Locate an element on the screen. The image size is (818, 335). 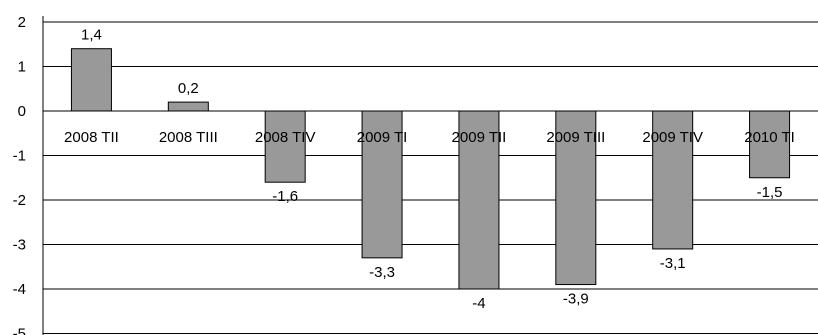
category-label: 2009 TII is located at coordinates (479, 137).